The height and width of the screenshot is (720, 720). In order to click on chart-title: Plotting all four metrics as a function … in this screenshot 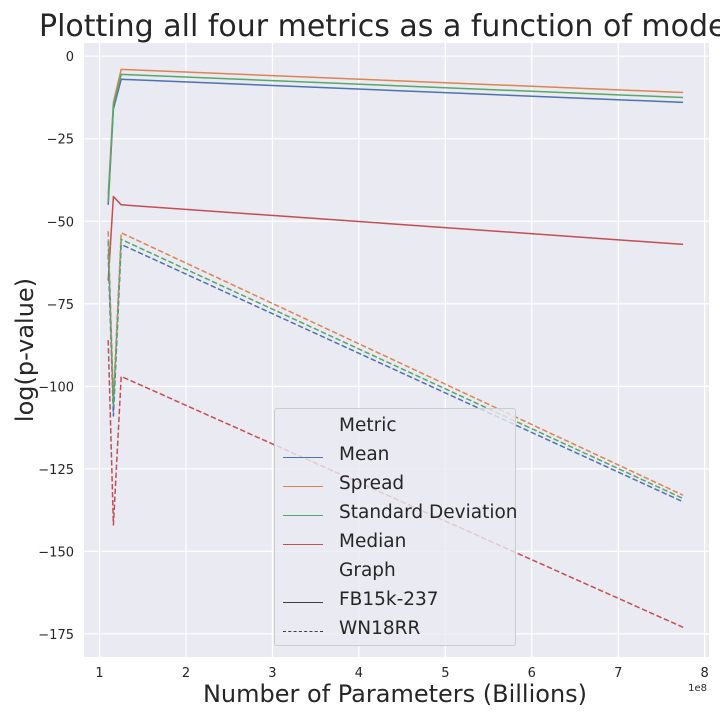, I will do `click(379, 26)`.